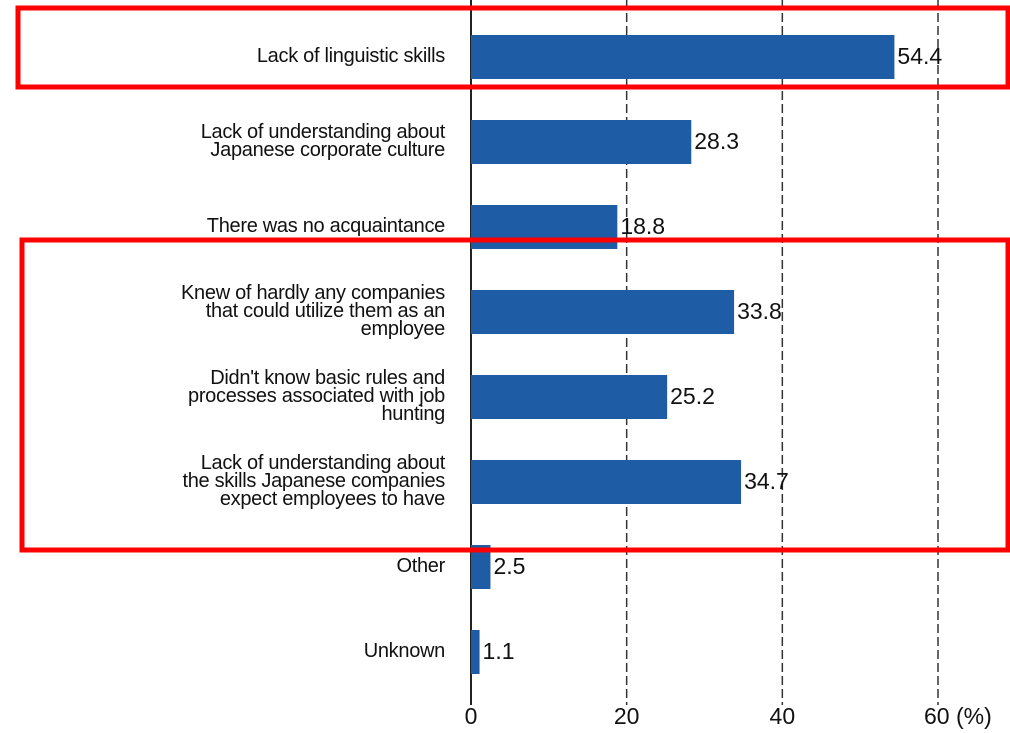 This screenshot has width=1010, height=733. I want to click on category-label: There was no acquaintance, so click(326, 226).